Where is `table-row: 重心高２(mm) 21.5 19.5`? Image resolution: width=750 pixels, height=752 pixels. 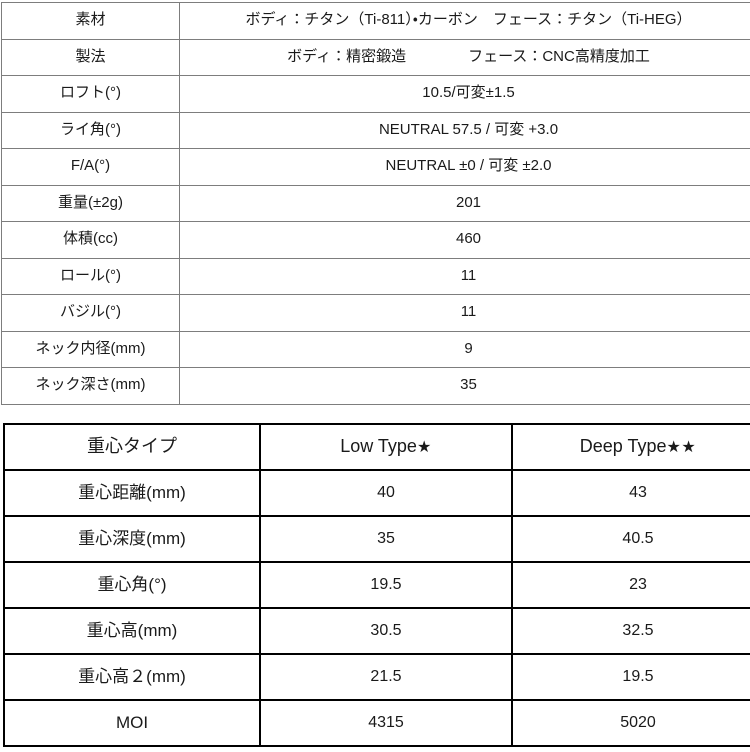 table-row: 重心高２(mm) 21.5 19.5 is located at coordinates (377, 677).